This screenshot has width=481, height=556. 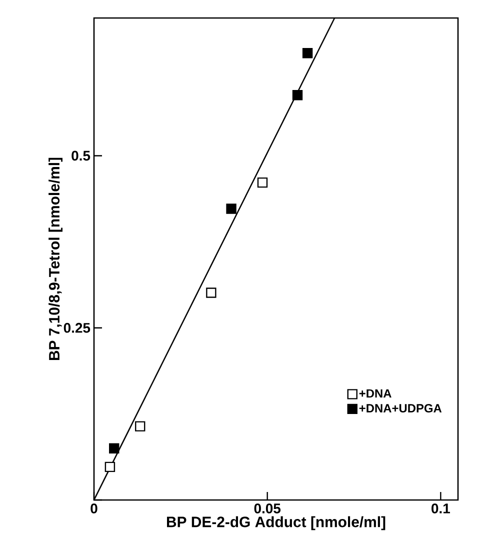 I want to click on y-tick-label: 0.5, so click(x=81, y=155).